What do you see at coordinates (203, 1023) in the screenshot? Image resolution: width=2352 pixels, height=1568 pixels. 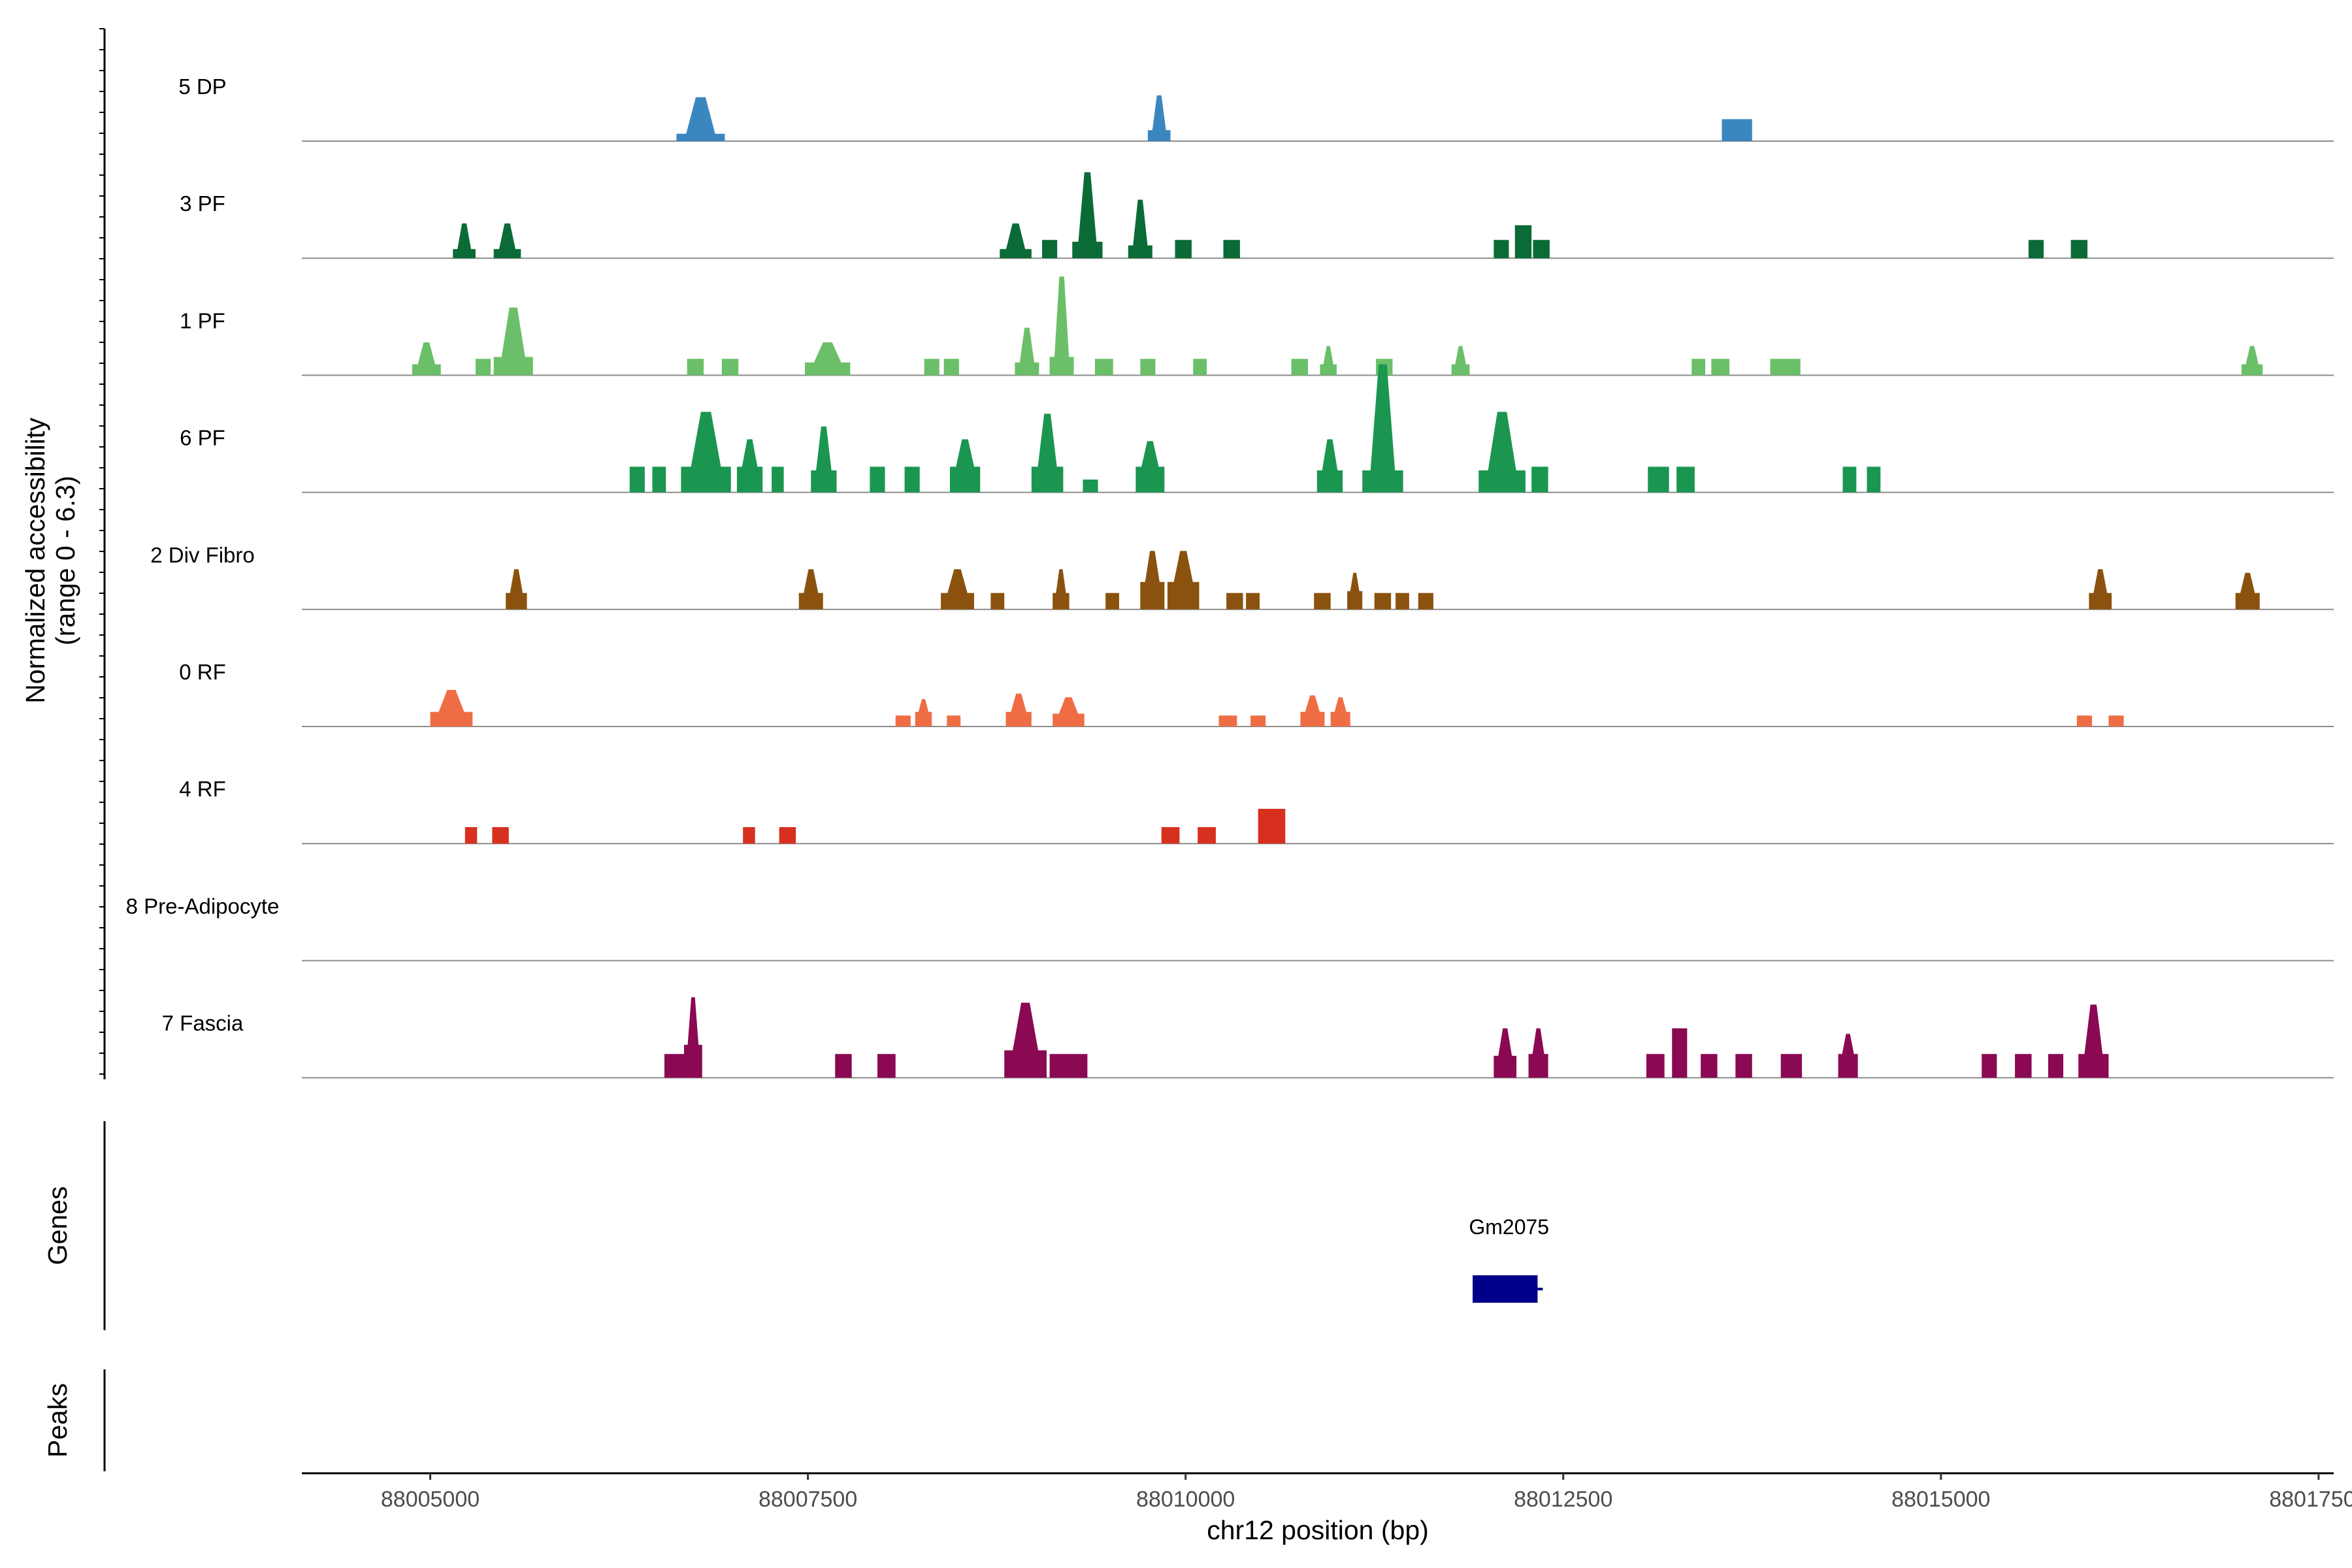 I see `track-label: 7 Fascia` at bounding box center [203, 1023].